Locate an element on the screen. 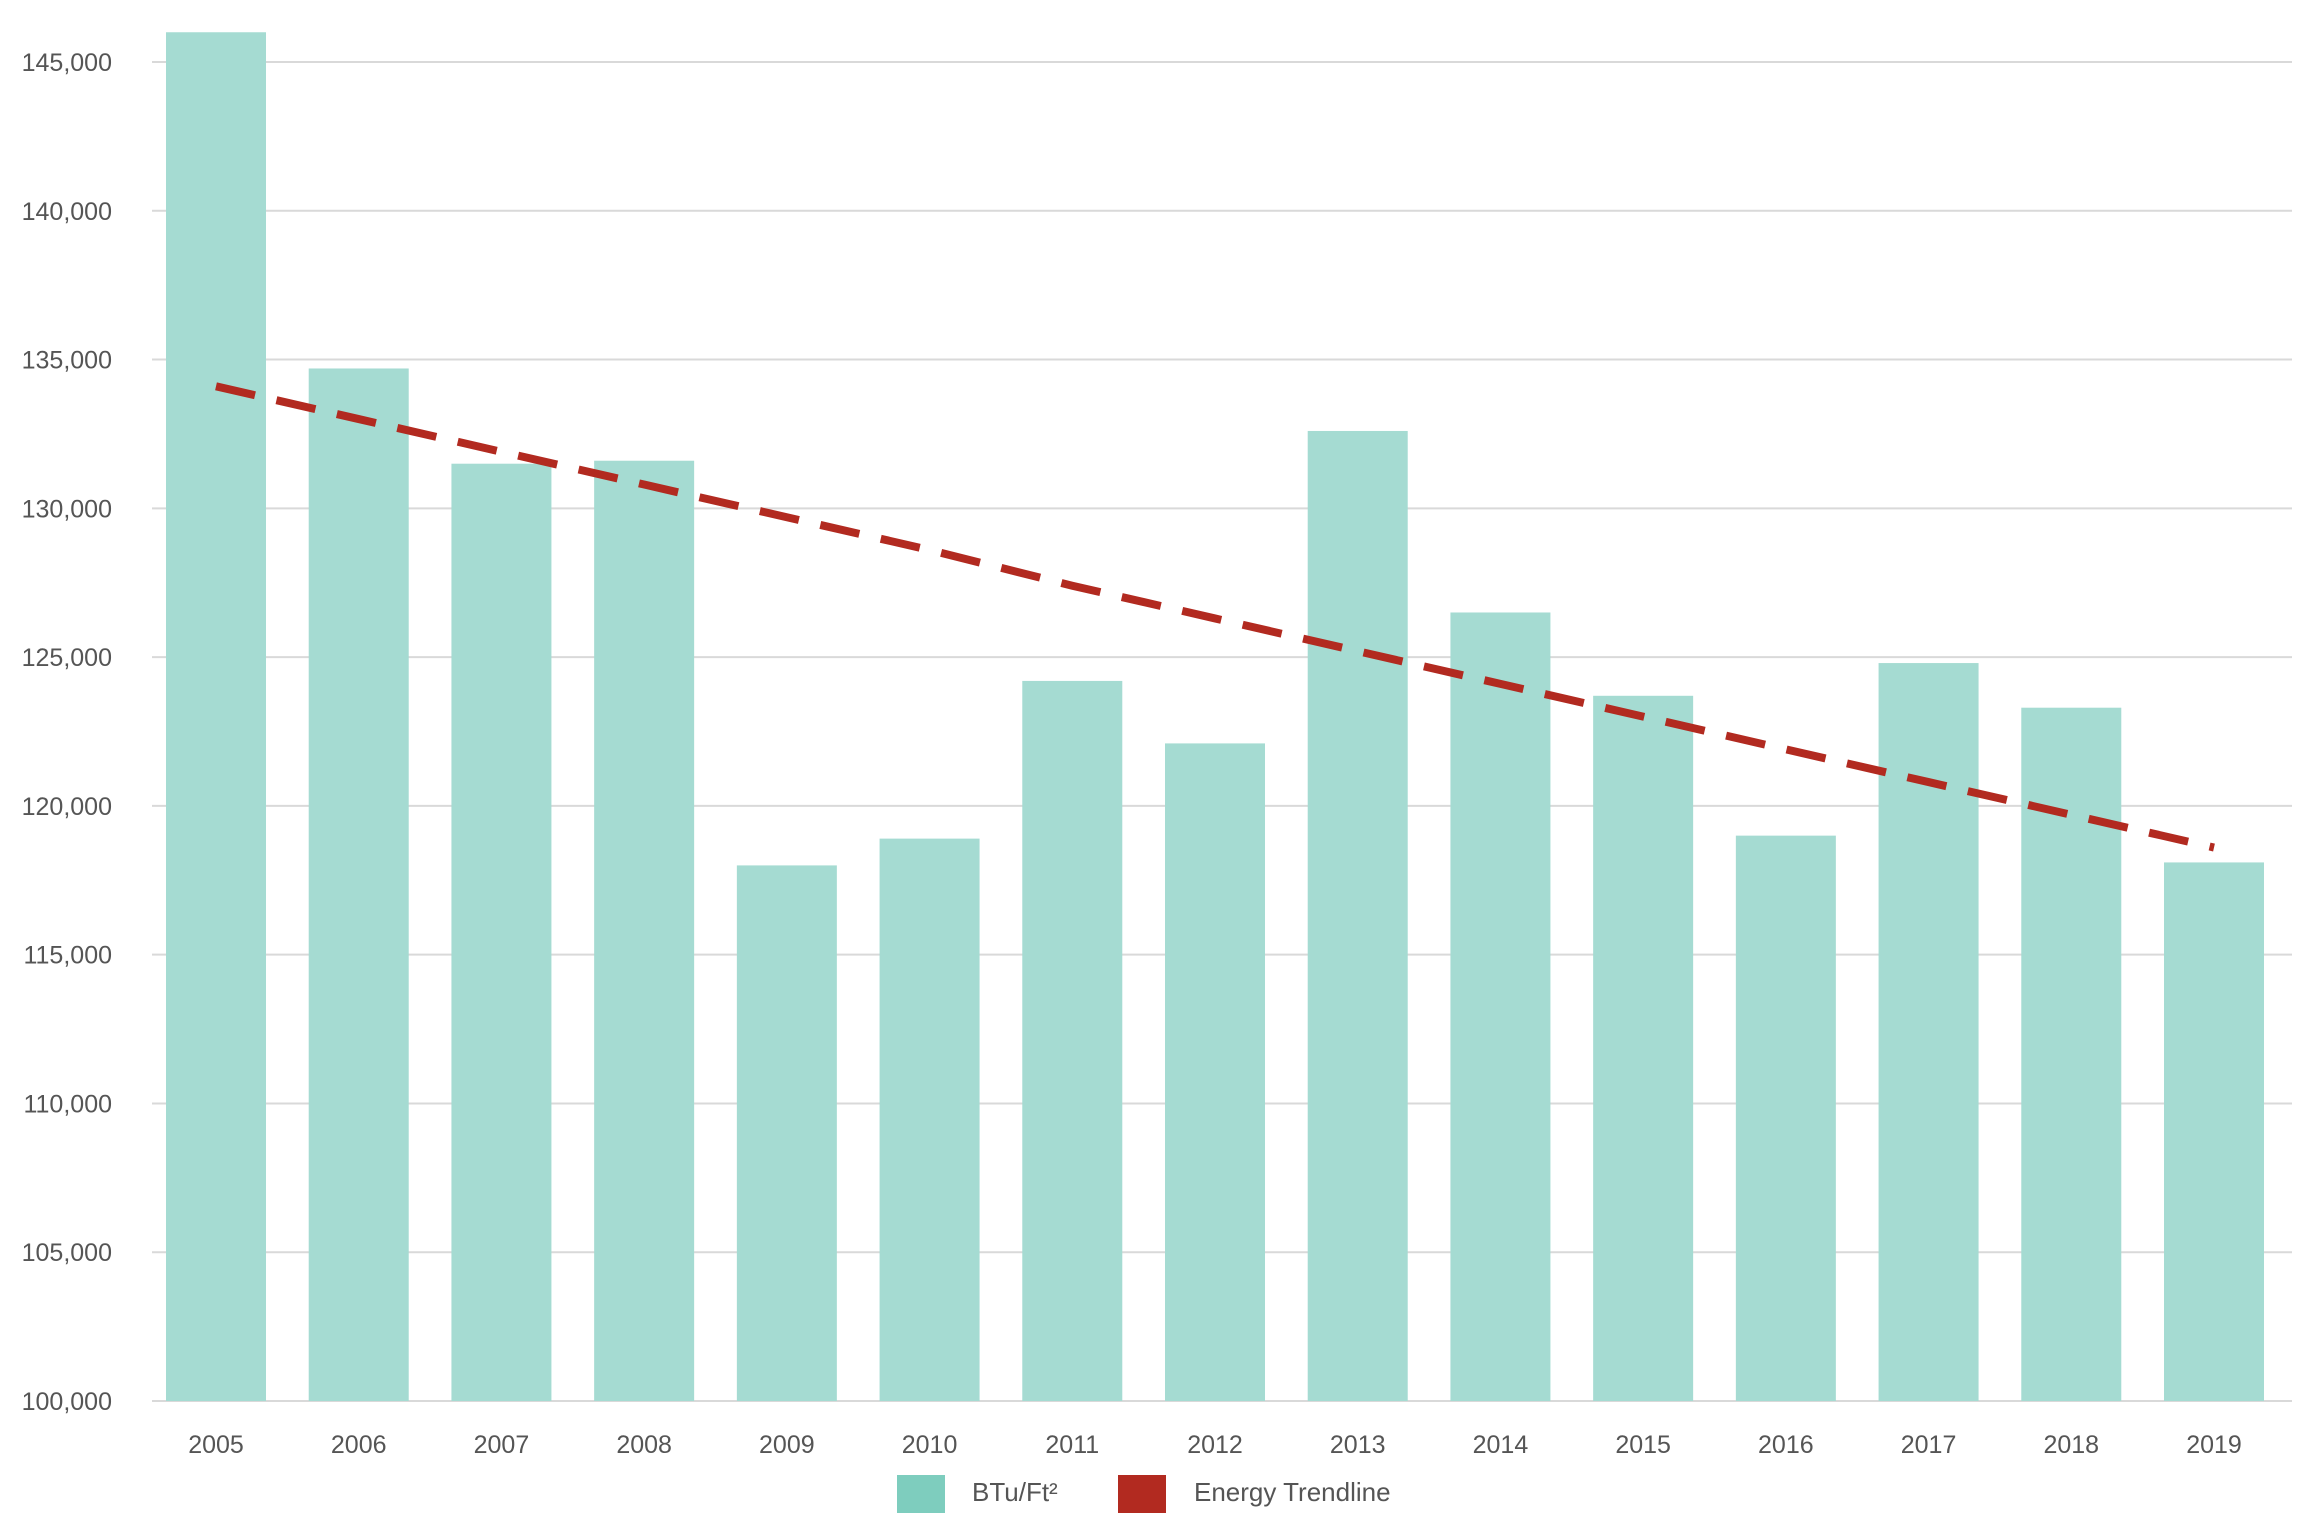  legend-label: Energy Trendline is located at coordinates (1292, 1492).